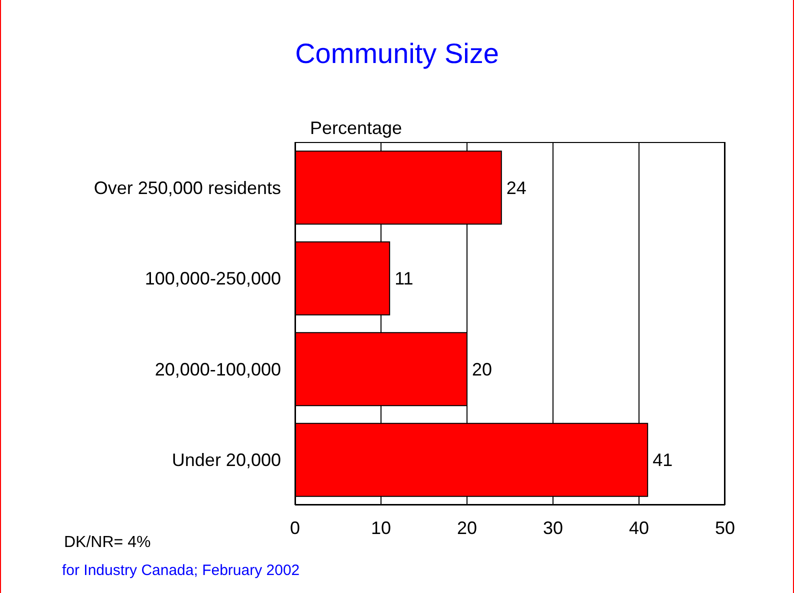  Describe the element at coordinates (516, 188) in the screenshot. I see `data-label: 24` at that location.